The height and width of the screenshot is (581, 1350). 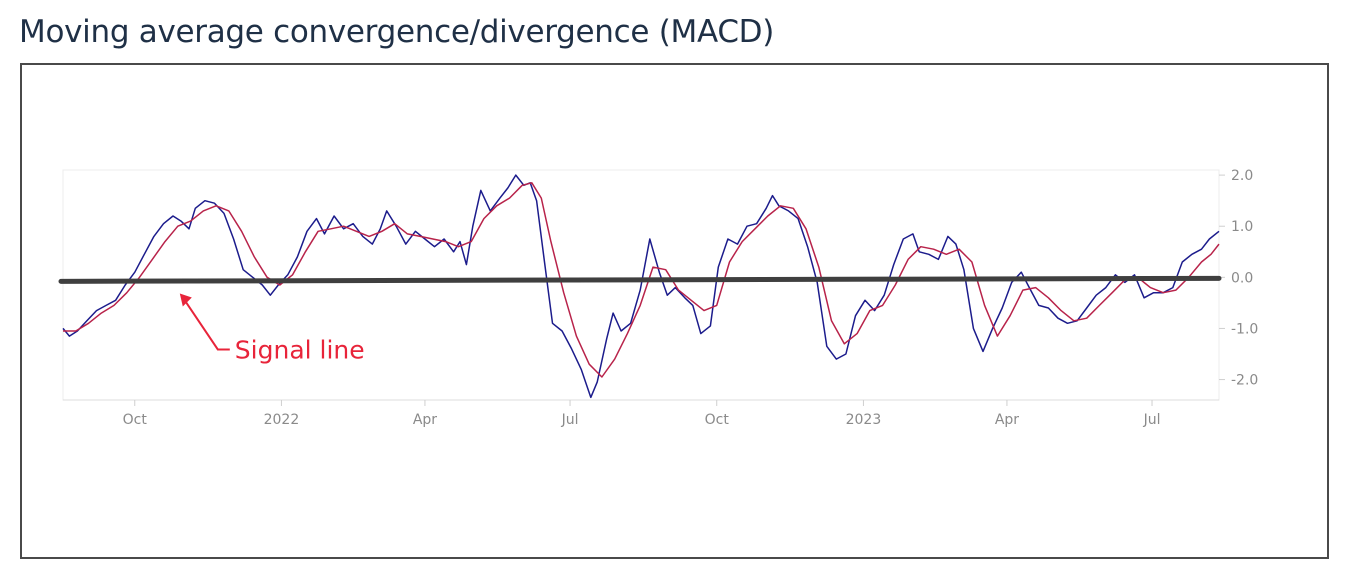 What do you see at coordinates (1242, 278) in the screenshot?
I see `y-tick-label: 0.0` at bounding box center [1242, 278].